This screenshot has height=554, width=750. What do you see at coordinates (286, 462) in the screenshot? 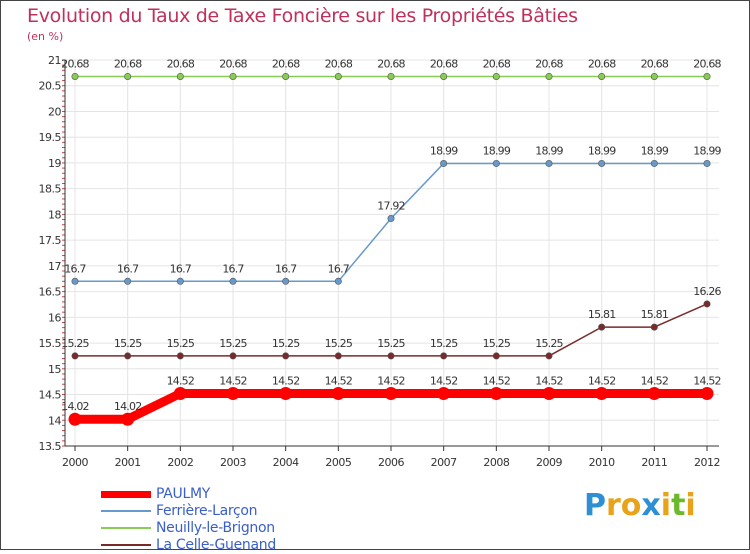
I see `x-tick-label: 2004` at bounding box center [286, 462].